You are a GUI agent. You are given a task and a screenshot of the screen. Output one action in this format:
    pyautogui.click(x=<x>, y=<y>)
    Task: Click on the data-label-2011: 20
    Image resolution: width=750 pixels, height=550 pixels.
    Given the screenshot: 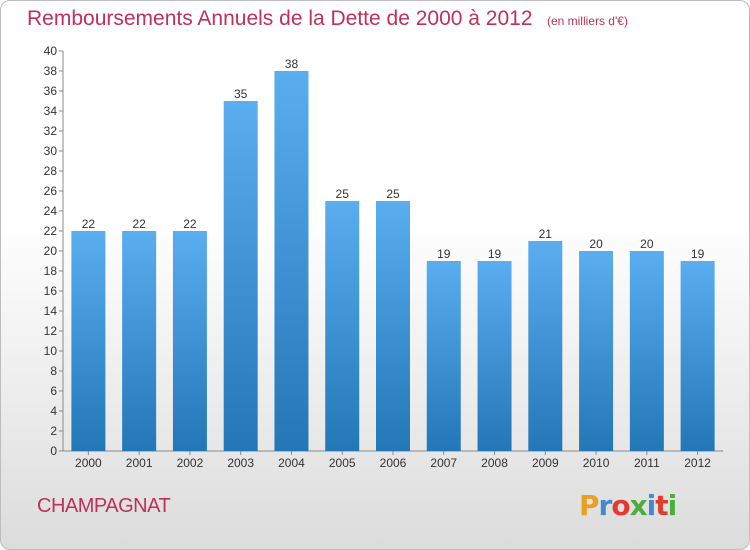 What is the action you would take?
    pyautogui.click(x=647, y=244)
    